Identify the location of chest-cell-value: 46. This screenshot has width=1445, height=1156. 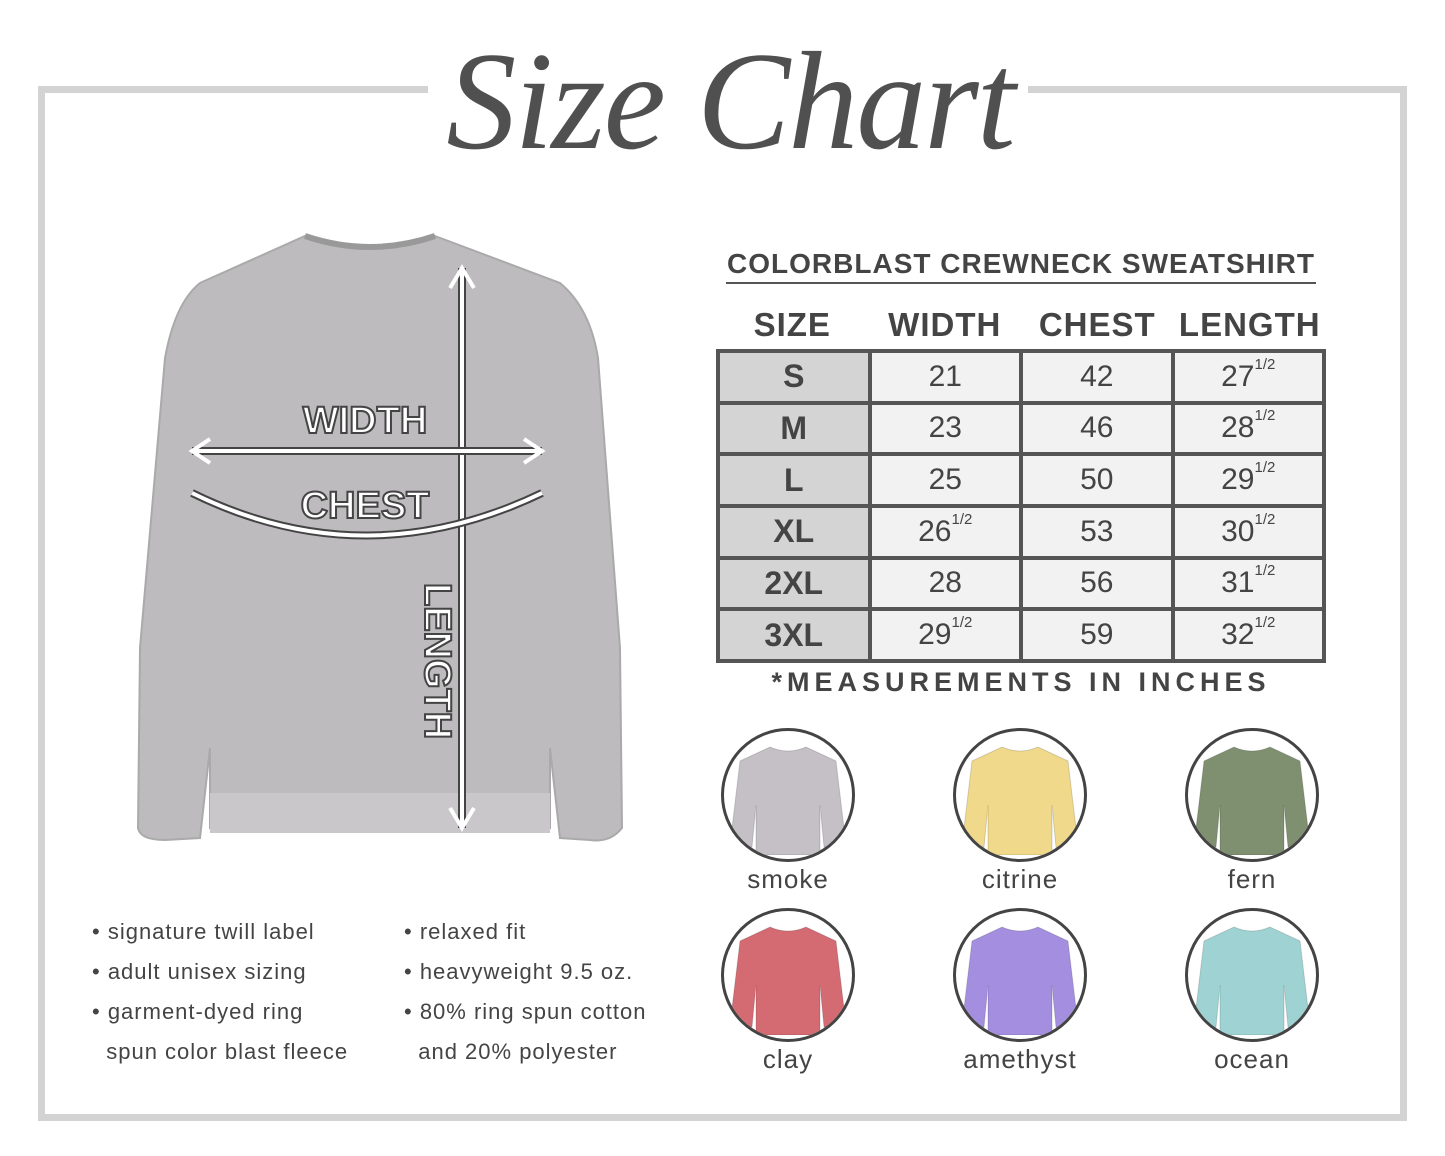
(1097, 428).